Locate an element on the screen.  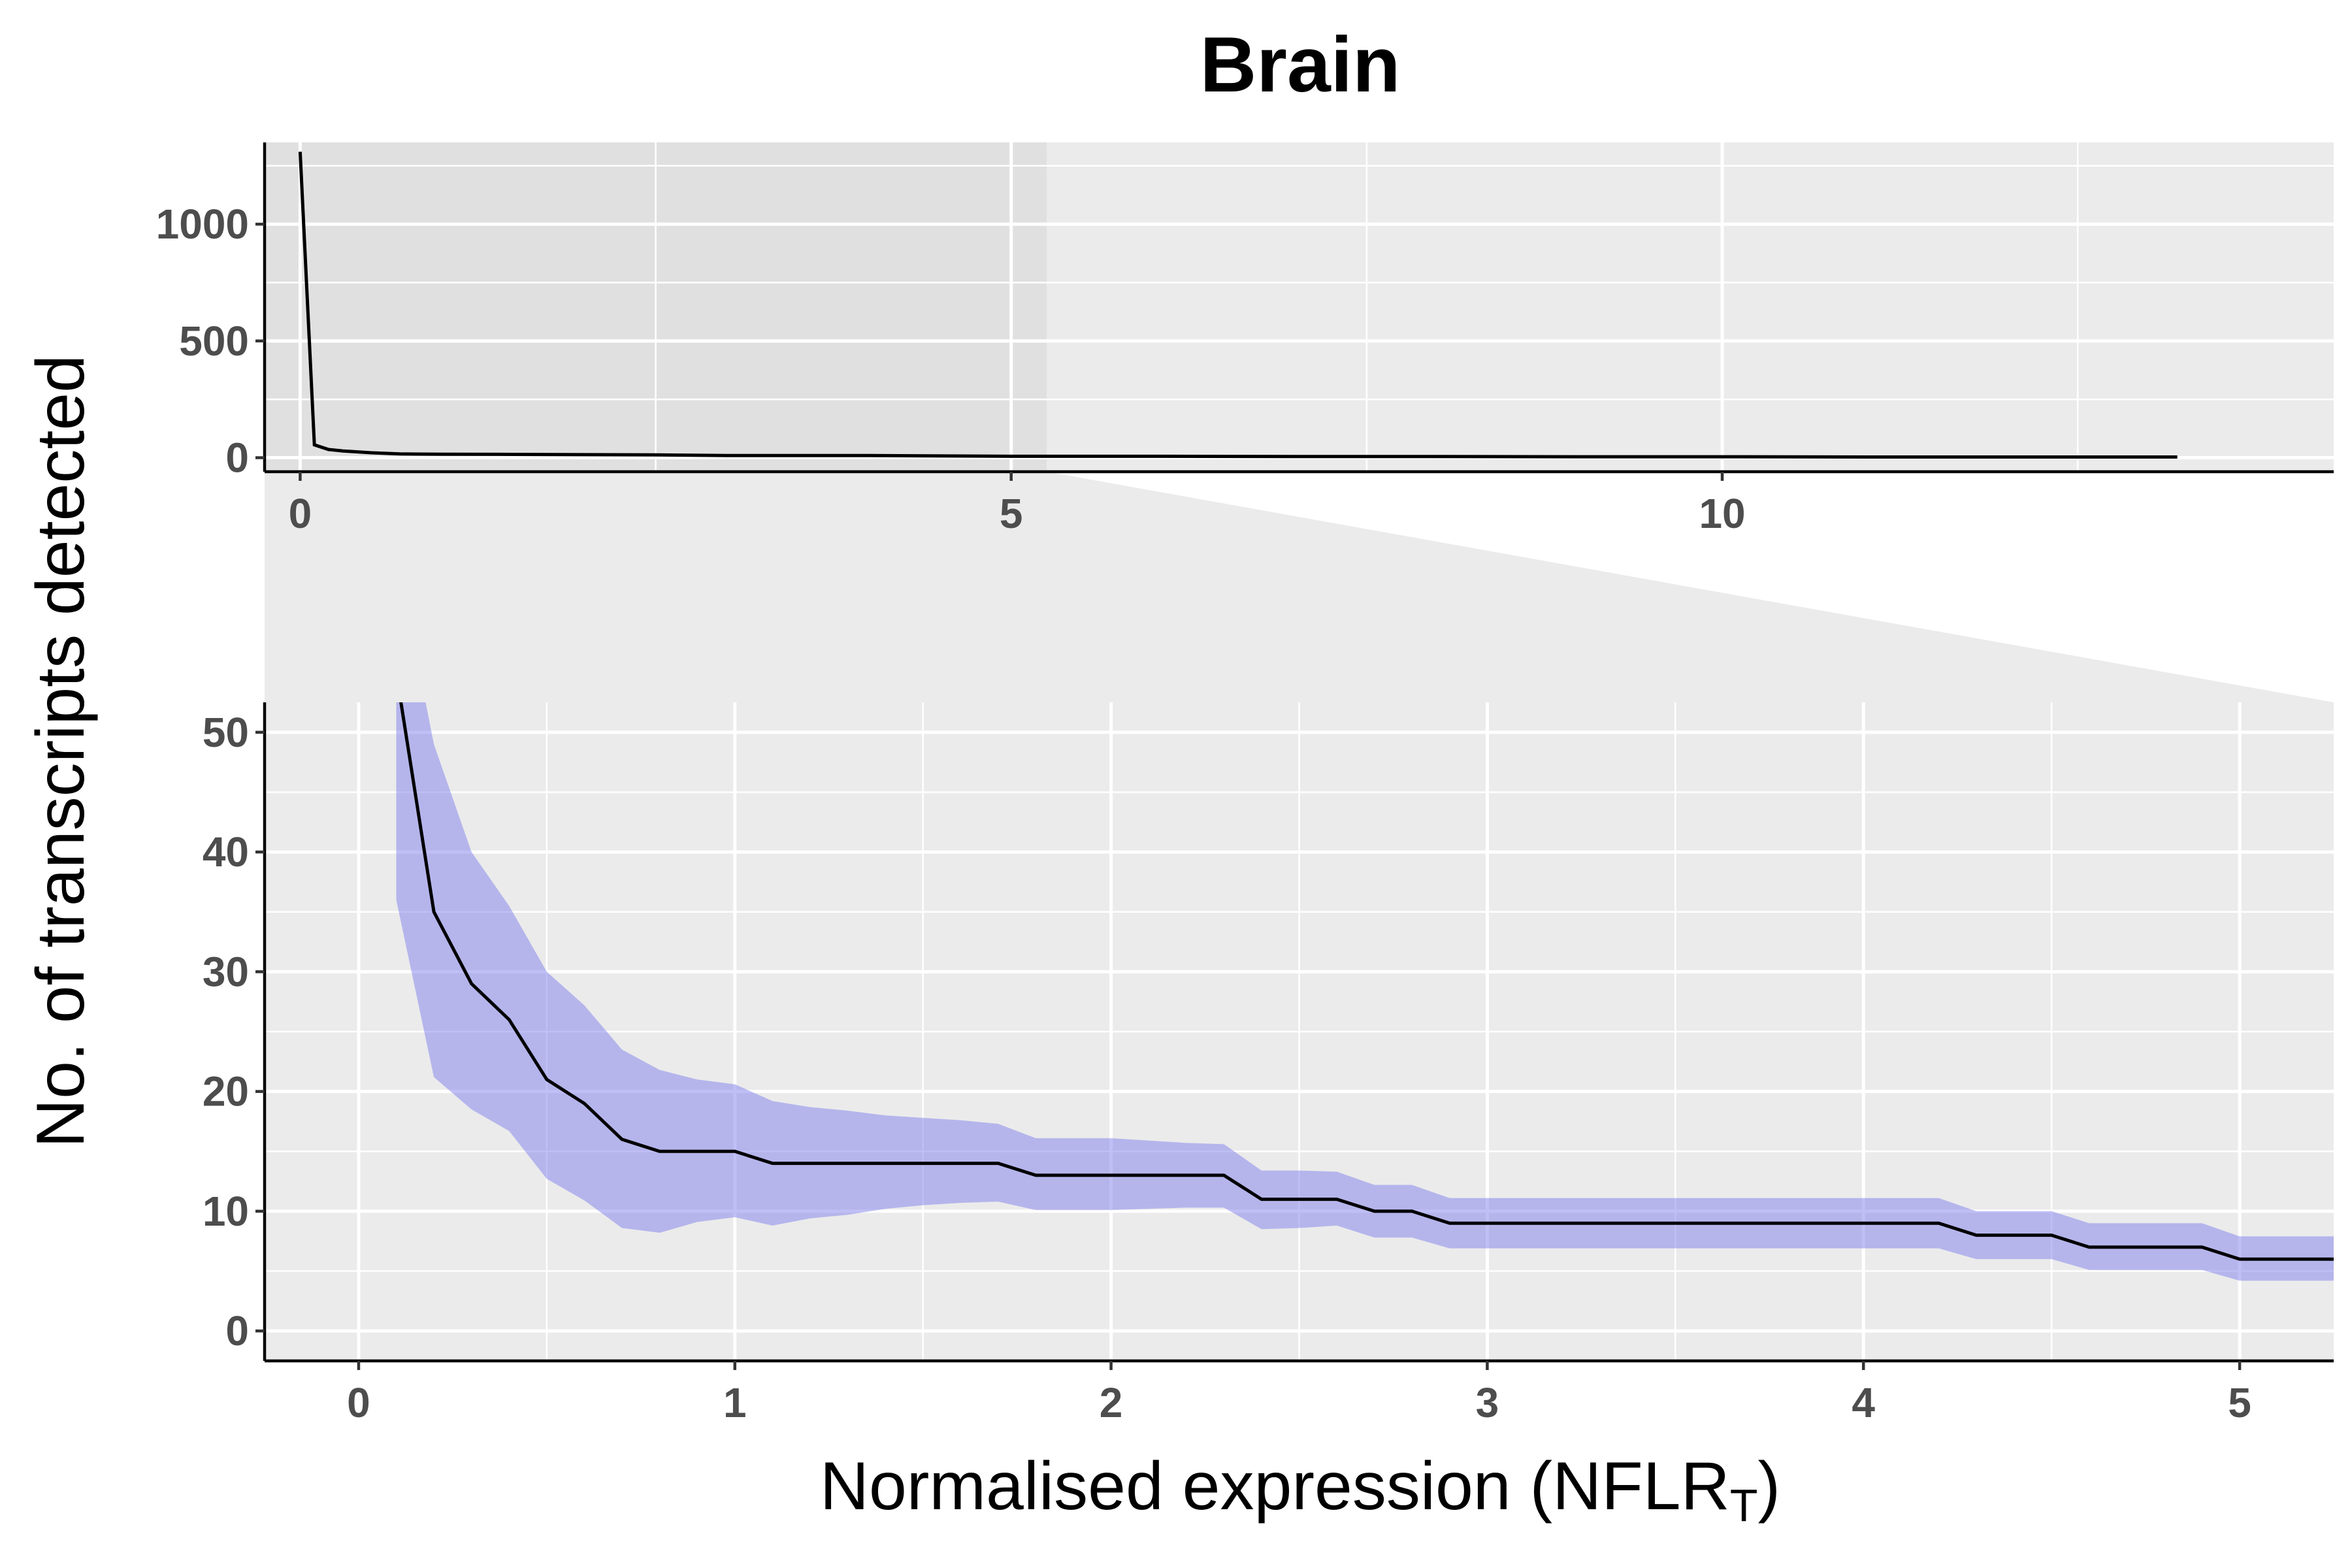
y-tick-label: 30 is located at coordinates (226, 971).